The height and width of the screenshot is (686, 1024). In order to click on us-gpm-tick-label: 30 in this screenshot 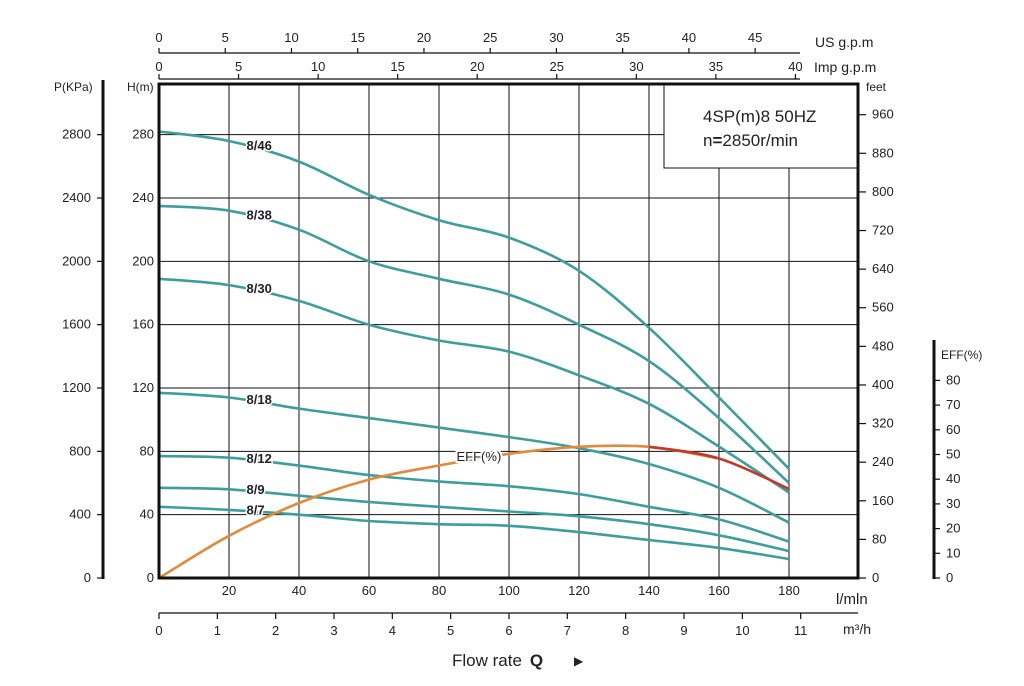, I will do `click(556, 37)`.